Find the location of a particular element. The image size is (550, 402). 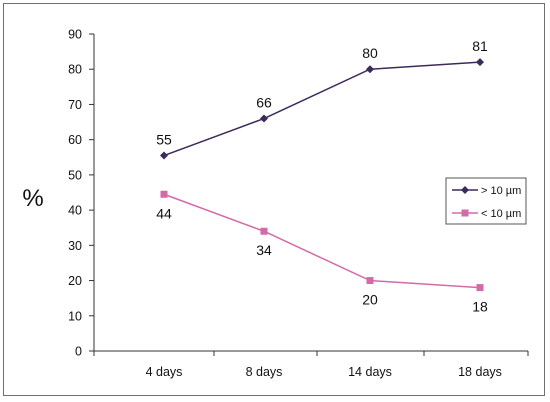

legend-label-gt10: > 10 µm is located at coordinates (501, 191).